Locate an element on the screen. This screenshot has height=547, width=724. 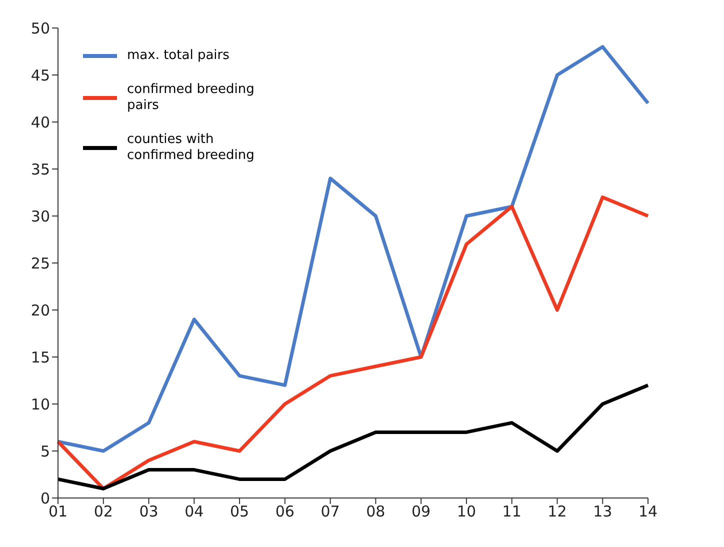
y-tick-label: 45 is located at coordinates (40, 75).